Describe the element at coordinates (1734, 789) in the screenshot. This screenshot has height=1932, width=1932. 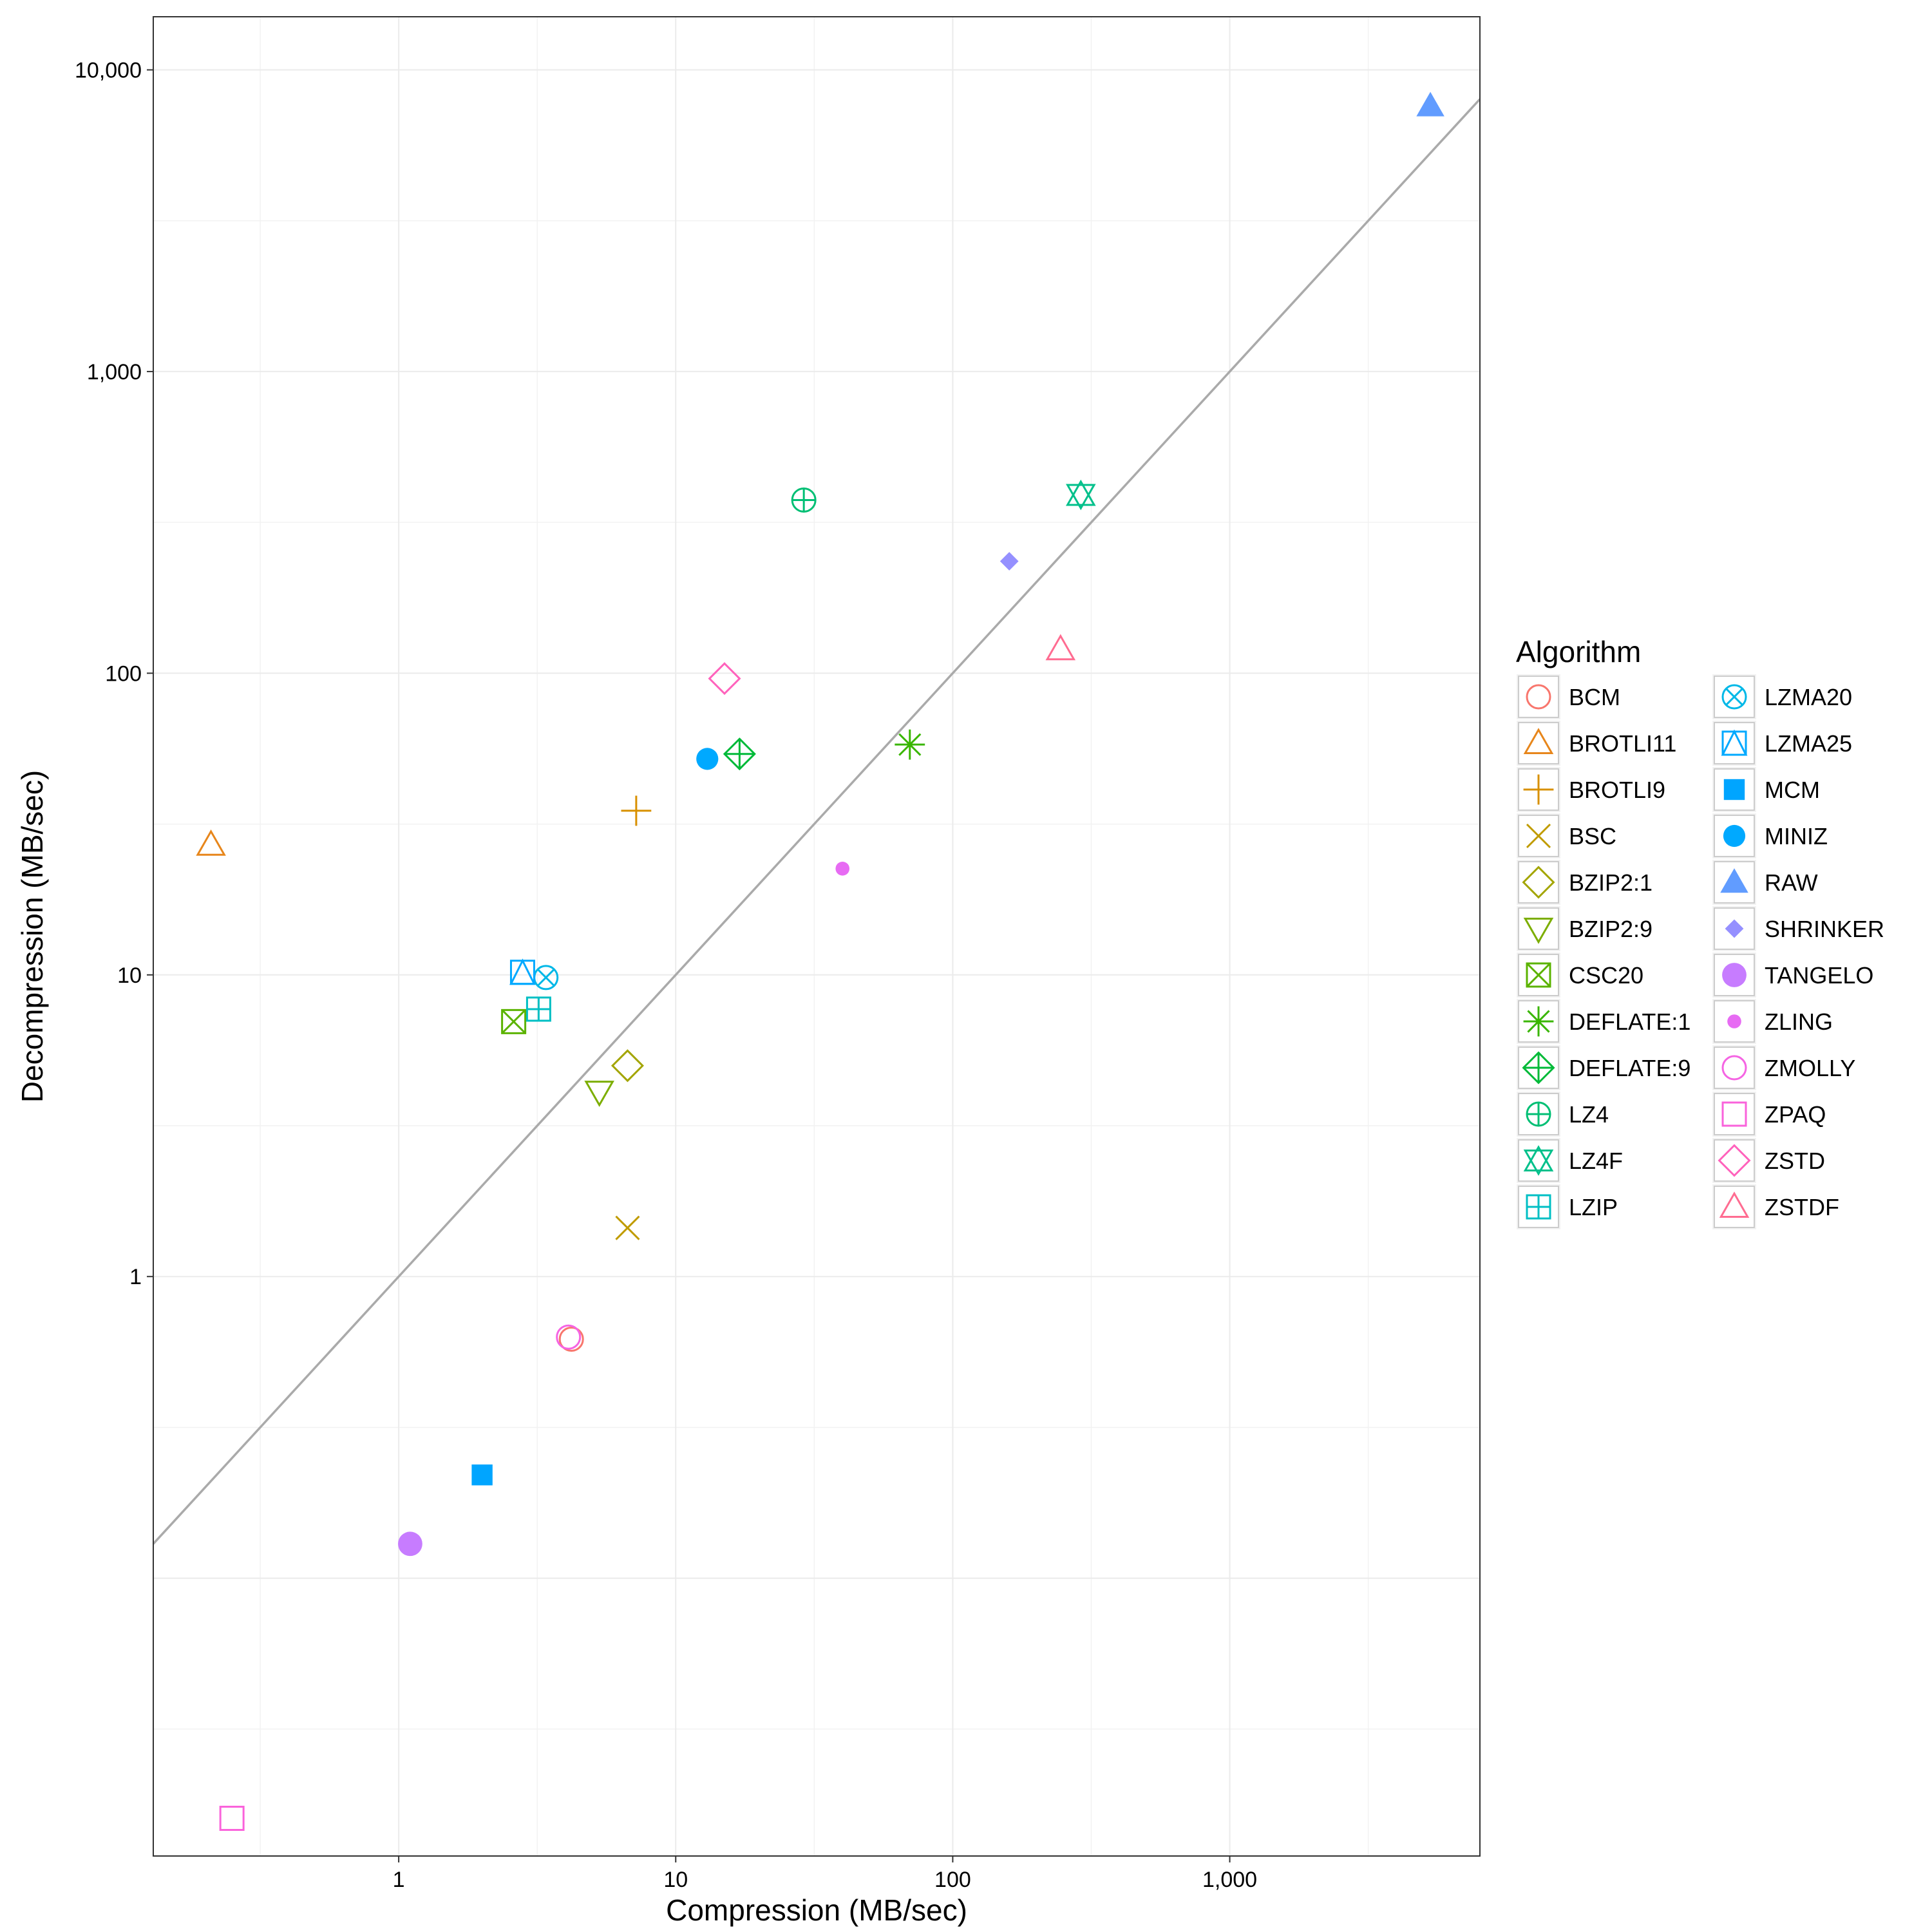
I see `legend-key-mcm` at that location.